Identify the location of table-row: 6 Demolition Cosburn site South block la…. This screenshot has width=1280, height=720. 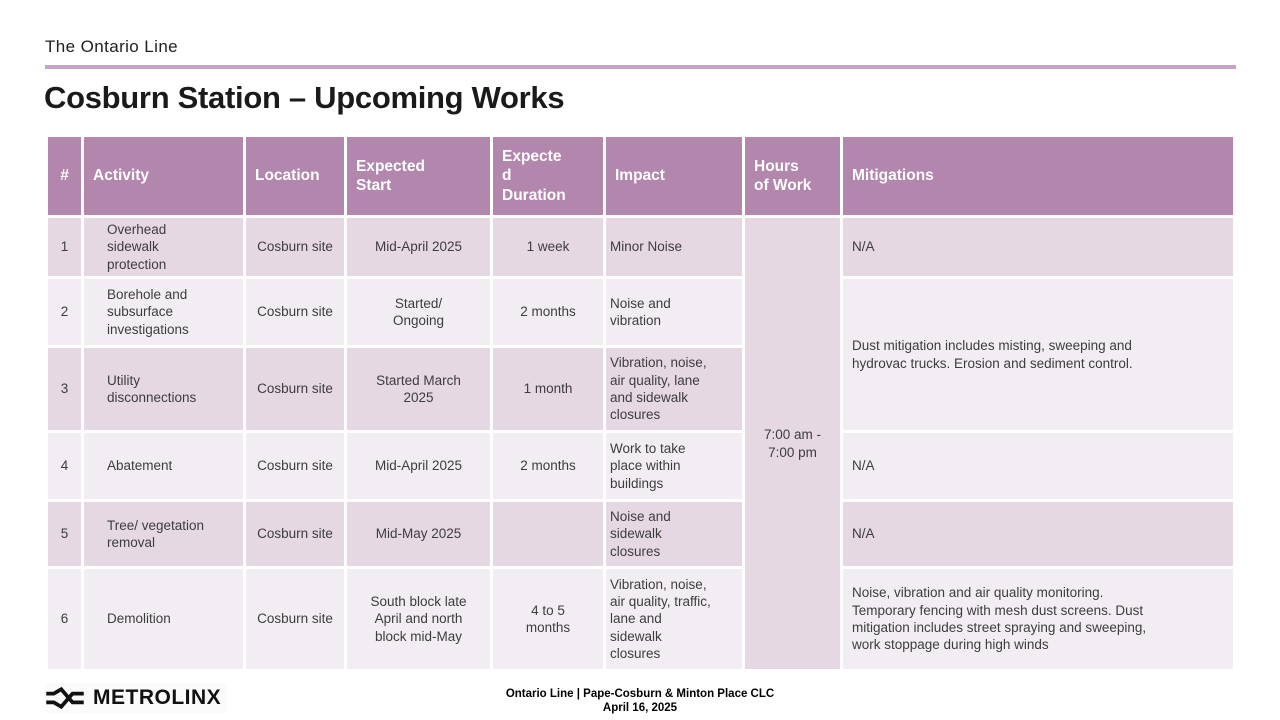
(640, 619).